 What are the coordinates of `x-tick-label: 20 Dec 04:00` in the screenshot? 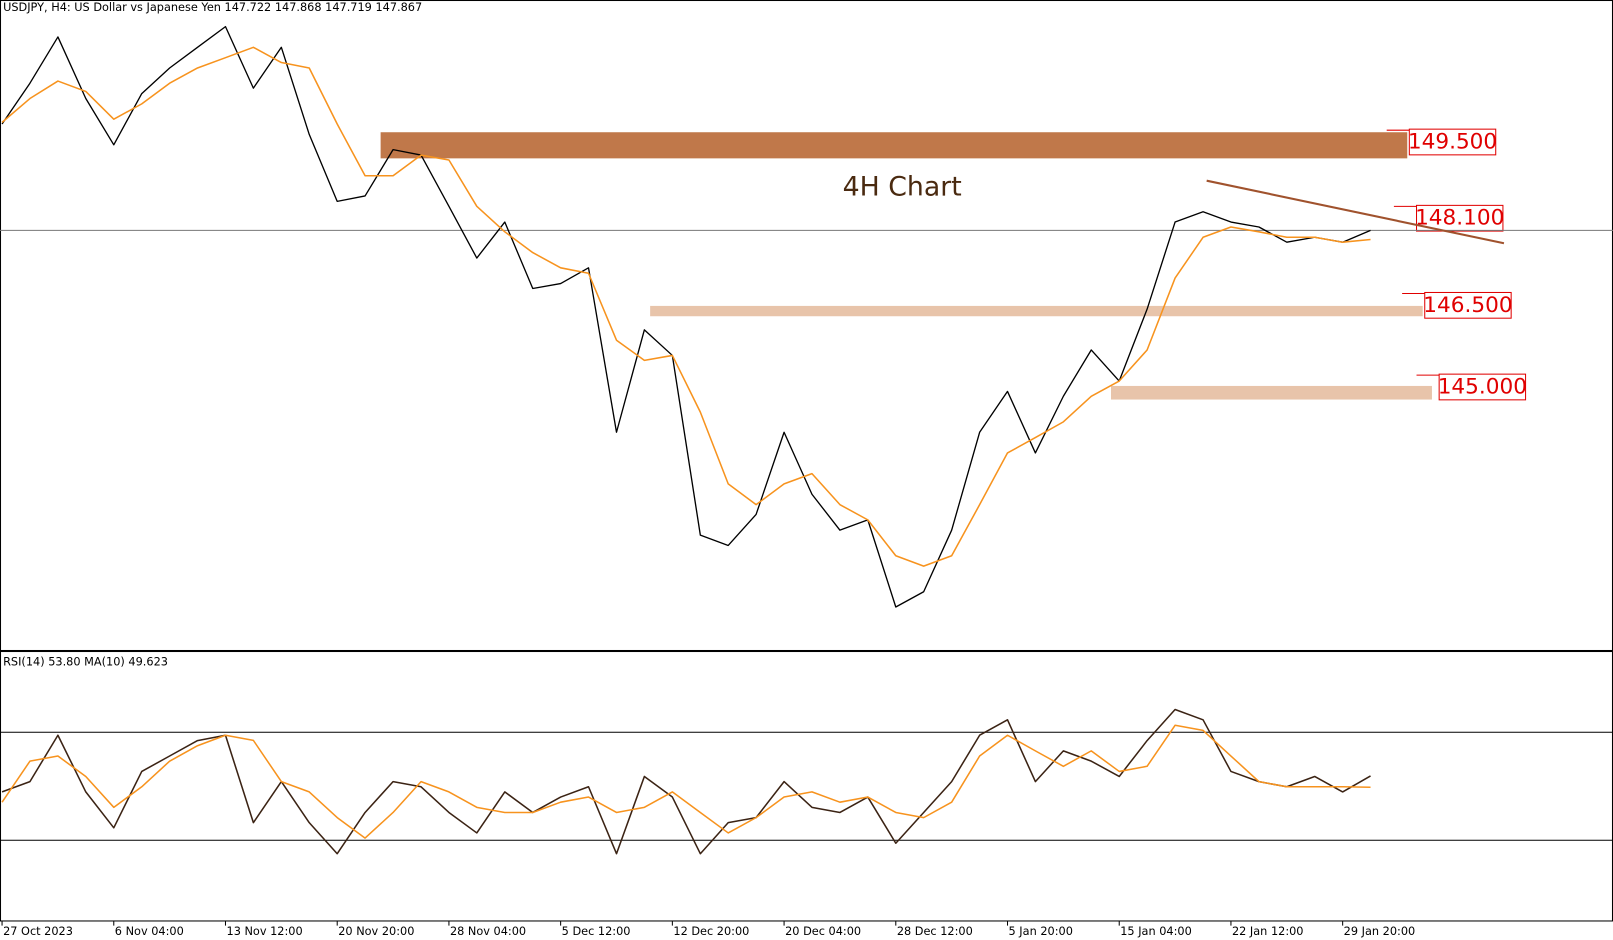 It's located at (823, 931).